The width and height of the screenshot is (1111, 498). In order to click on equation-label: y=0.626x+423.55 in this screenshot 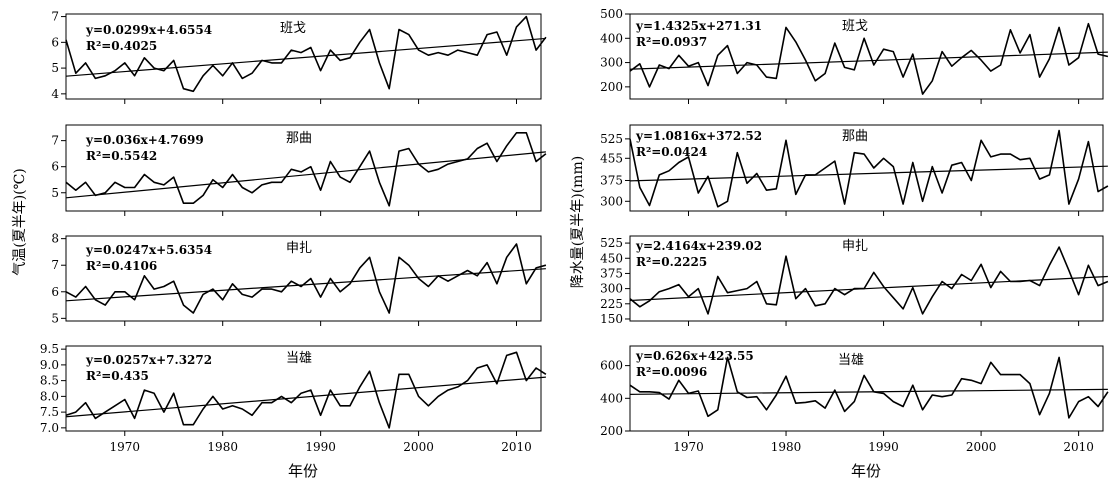, I will do `click(694, 356)`.